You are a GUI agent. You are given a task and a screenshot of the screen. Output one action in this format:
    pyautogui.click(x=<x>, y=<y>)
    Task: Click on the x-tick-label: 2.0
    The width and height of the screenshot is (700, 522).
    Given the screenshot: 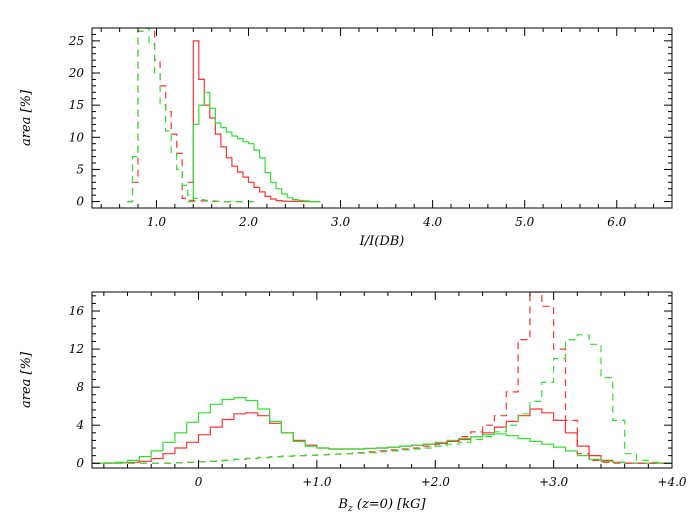 What is the action you would take?
    pyautogui.click(x=248, y=222)
    